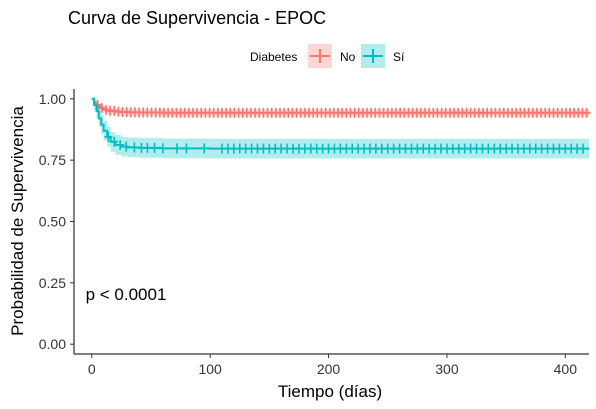 The image size is (596, 409). I want to click on legend-item-no: No, so click(332, 56).